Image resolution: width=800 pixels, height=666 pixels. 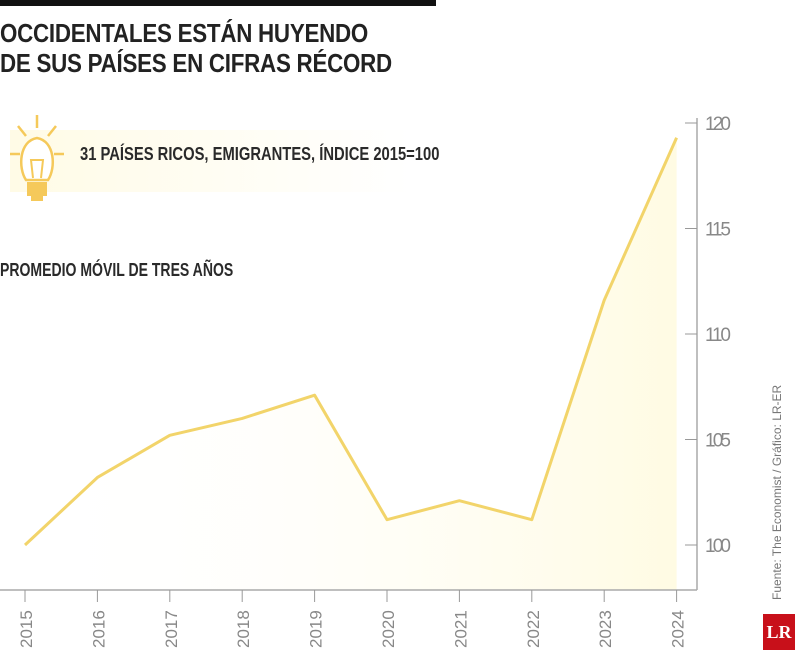 I want to click on x-tick-label: 2018, so click(x=243, y=629).